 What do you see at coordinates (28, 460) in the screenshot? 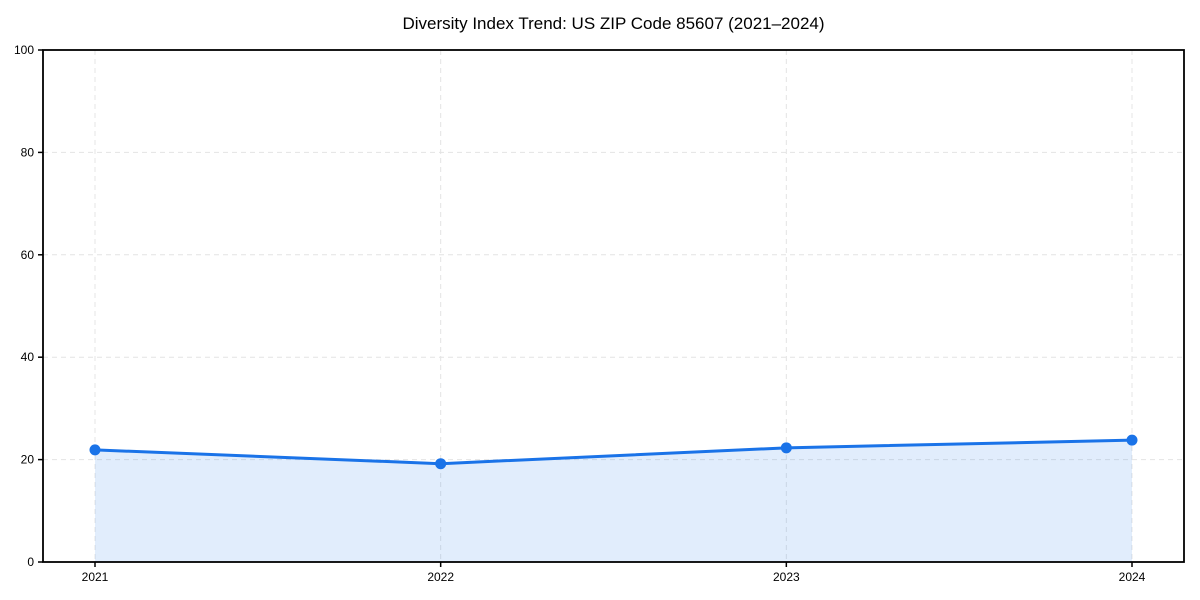
I see `y-axis-tick-label: 20` at bounding box center [28, 460].